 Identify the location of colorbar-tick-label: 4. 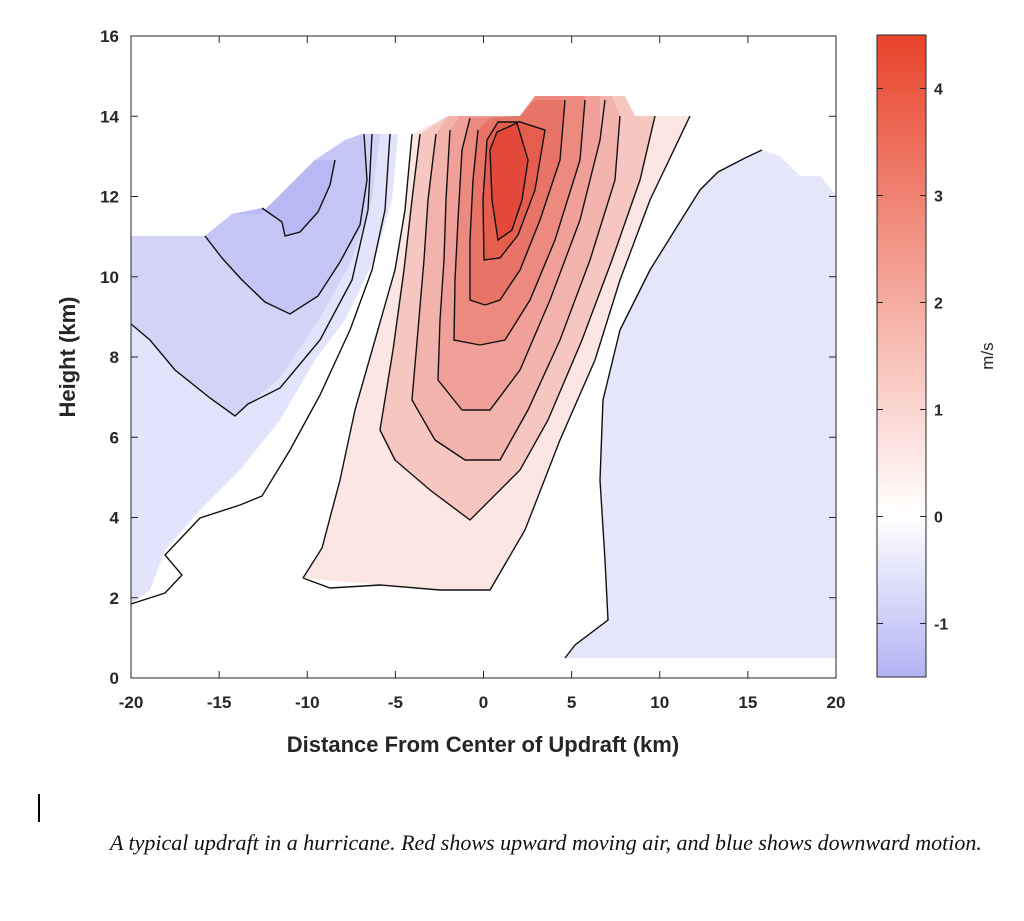
(938, 90).